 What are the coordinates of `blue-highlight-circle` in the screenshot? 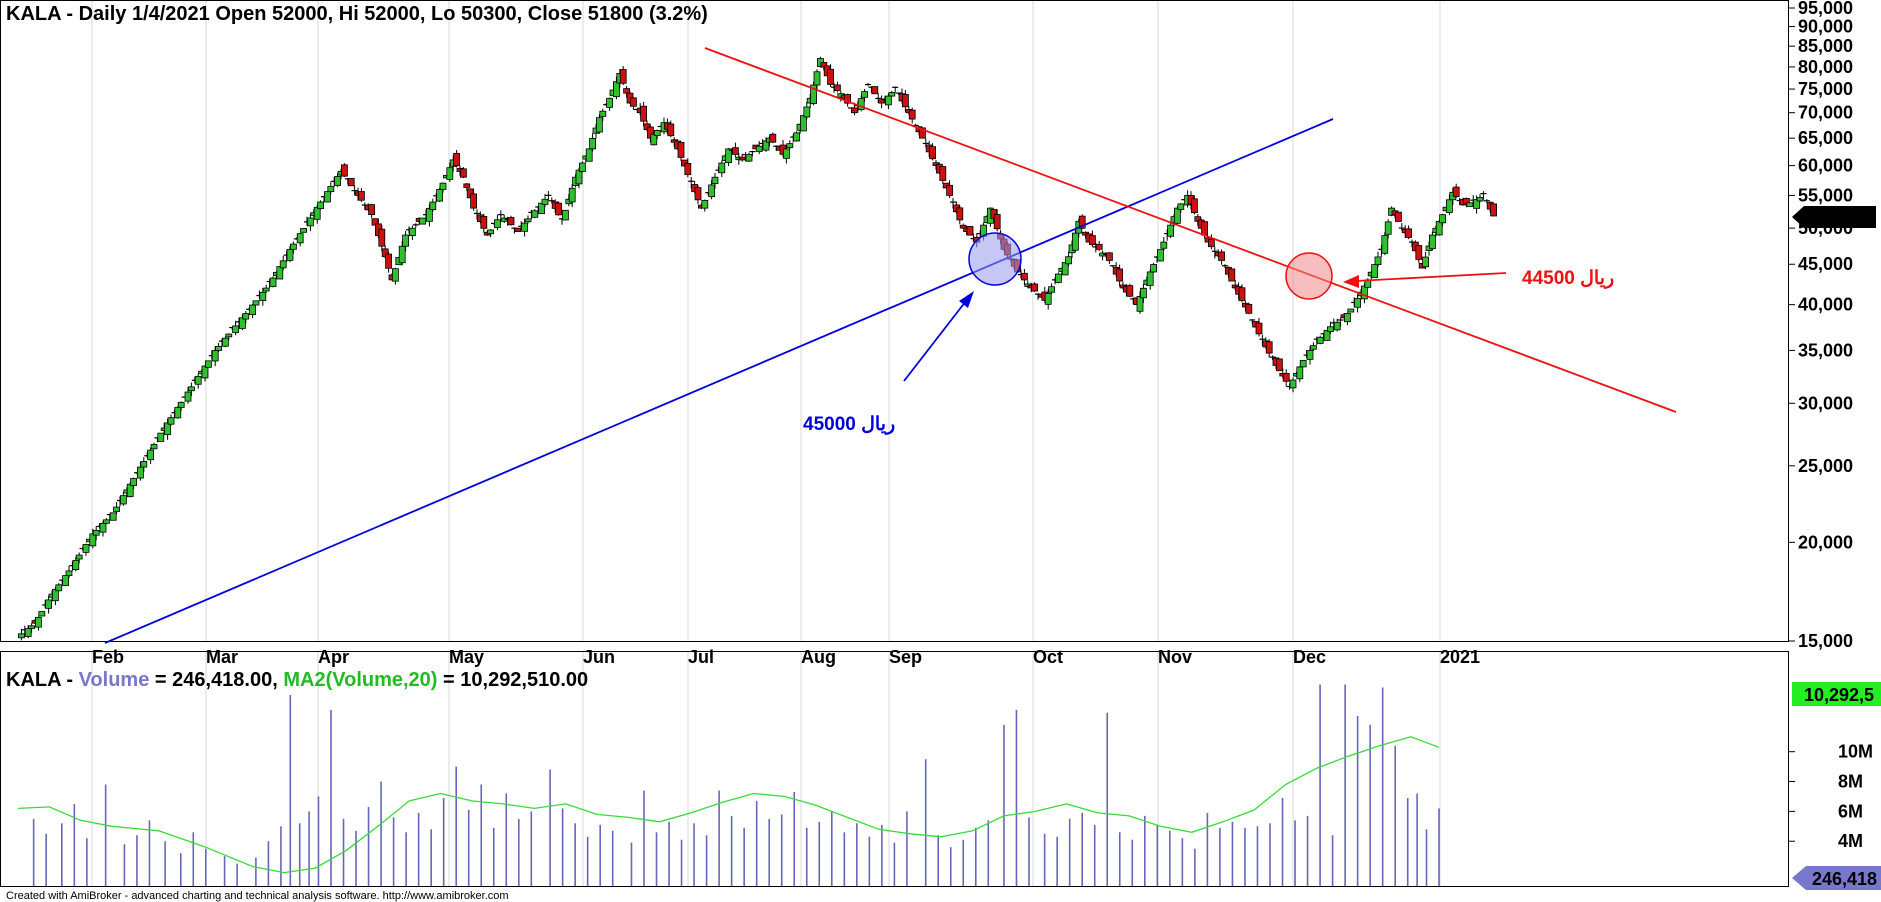 It's located at (995, 259).